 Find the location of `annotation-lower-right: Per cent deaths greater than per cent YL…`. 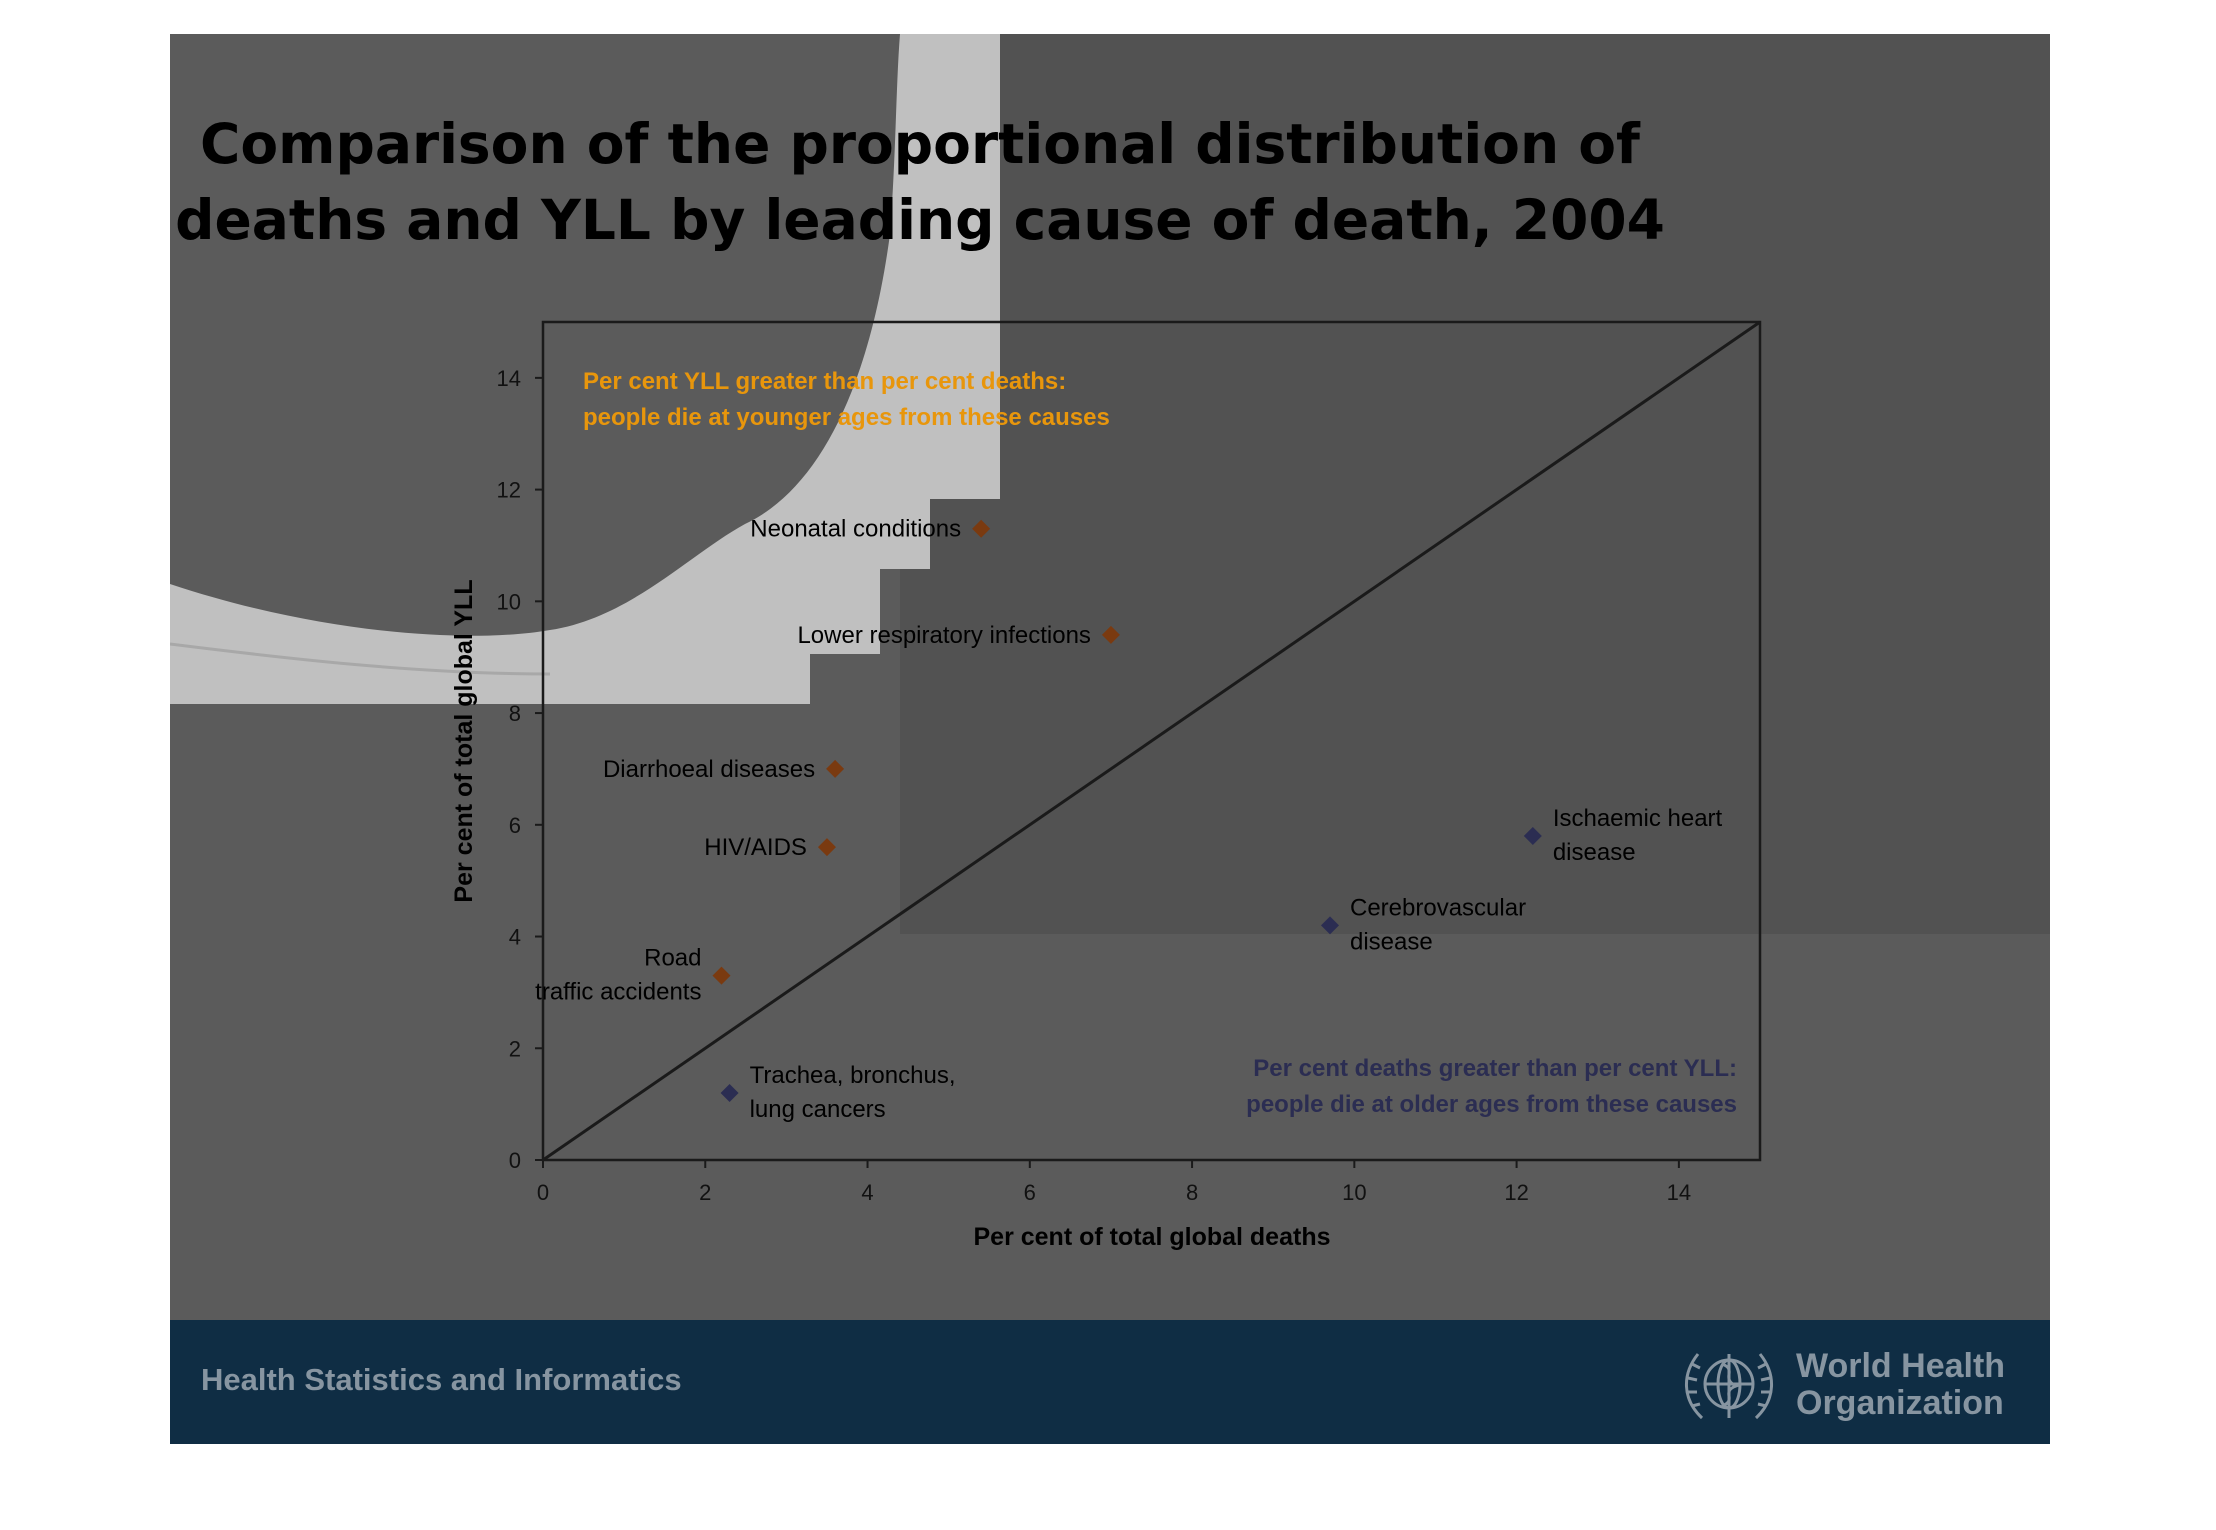

annotation-lower-right: Per cent deaths greater than per cent YL… is located at coordinates (1491, 1086).